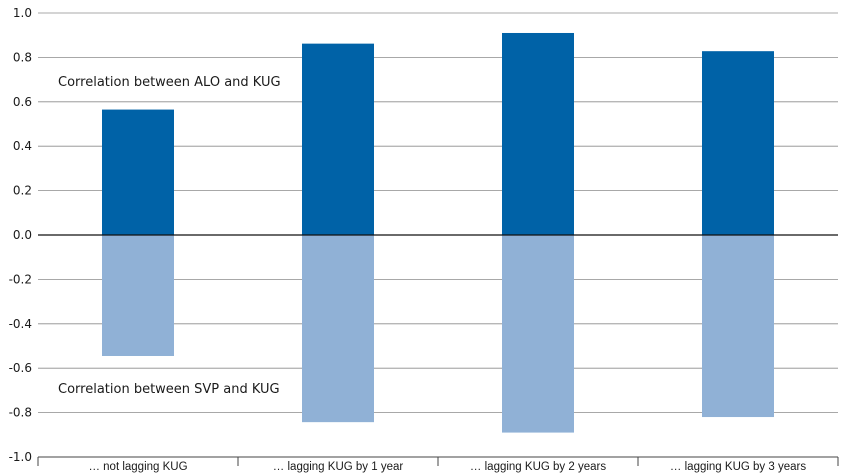 Image resolution: width=844 pixels, height=476 pixels. I want to click on y-tick-label: 0.6, so click(22, 102).